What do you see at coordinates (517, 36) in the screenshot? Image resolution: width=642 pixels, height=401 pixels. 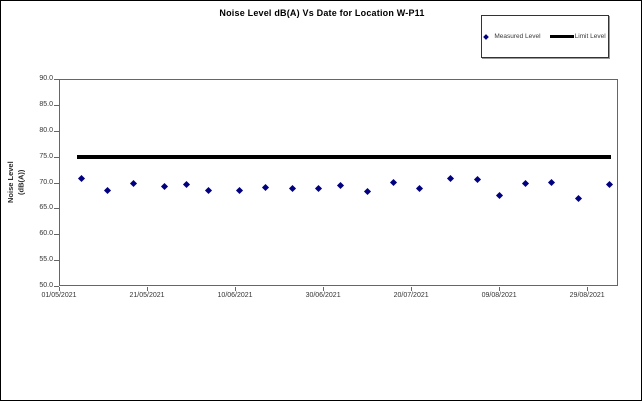 I see `legend-label-measured-level: Measured Level` at bounding box center [517, 36].